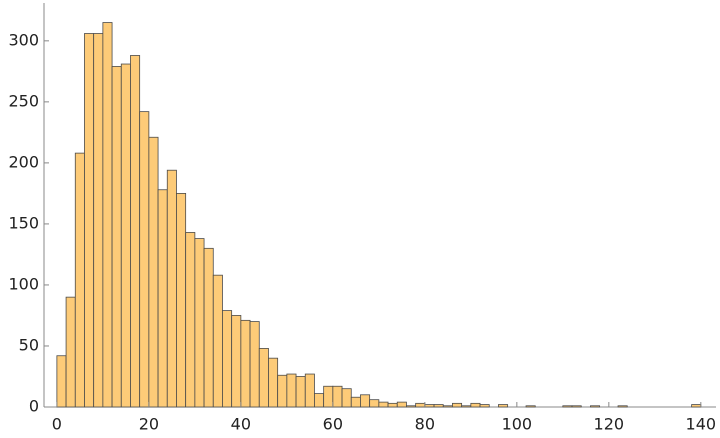 The width and height of the screenshot is (720, 438). Describe the element at coordinates (23, 39) in the screenshot. I see `y-tick-label: 300` at that location.